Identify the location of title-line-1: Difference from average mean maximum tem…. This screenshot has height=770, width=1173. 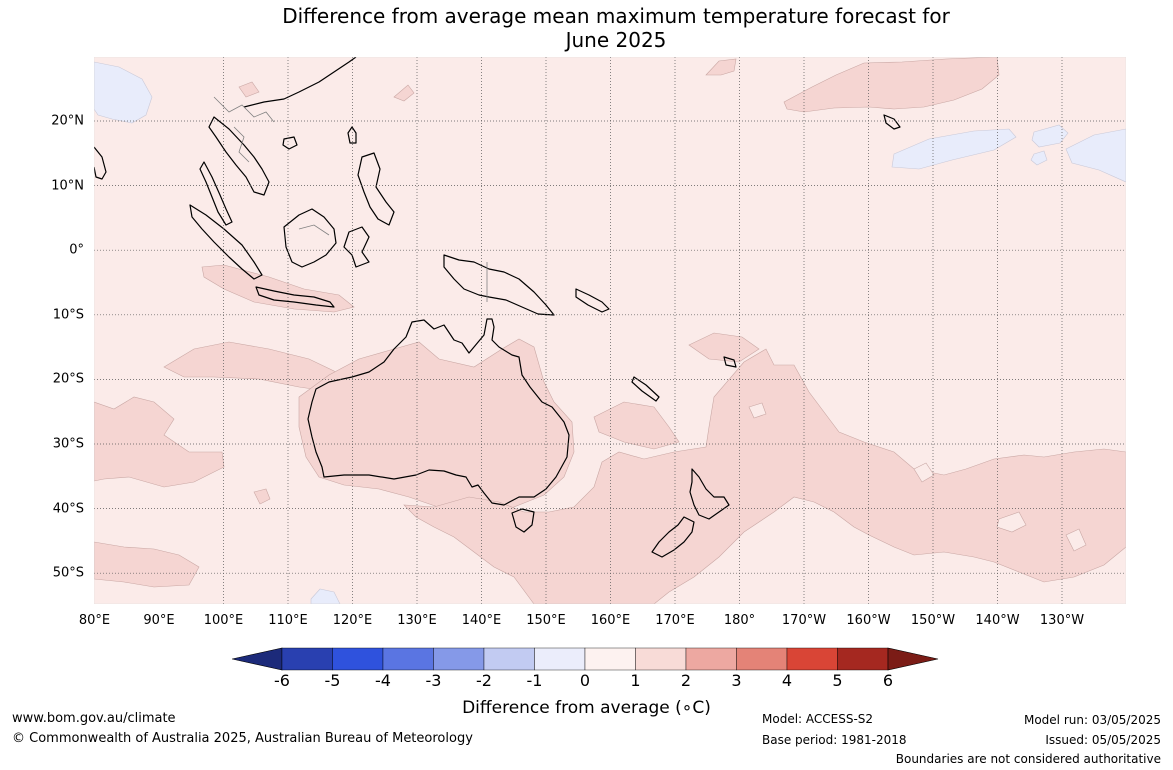
(616, 16).